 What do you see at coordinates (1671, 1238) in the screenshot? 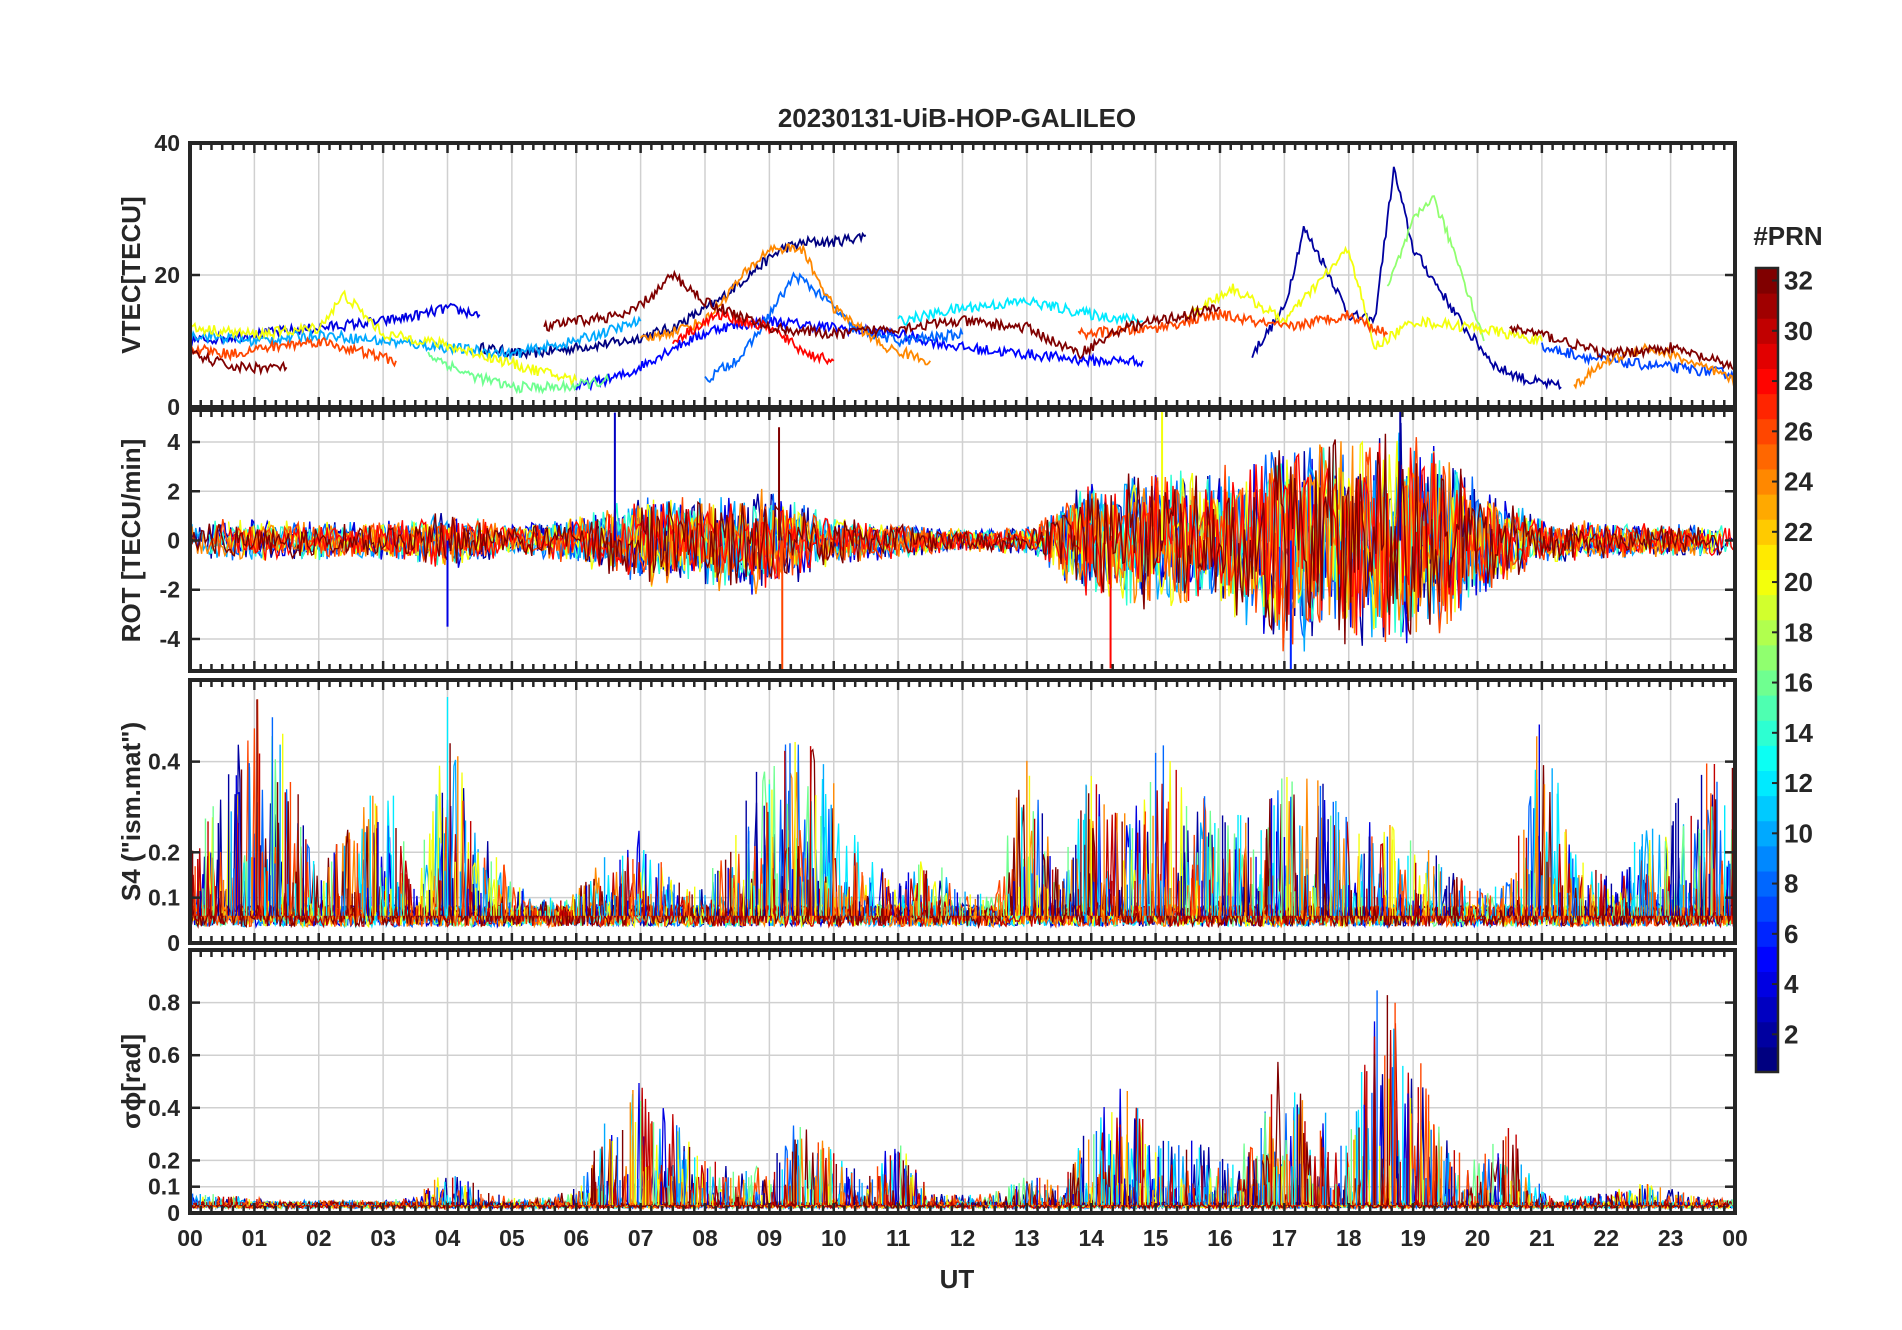
I see `x-tick-label: 23` at bounding box center [1671, 1238].